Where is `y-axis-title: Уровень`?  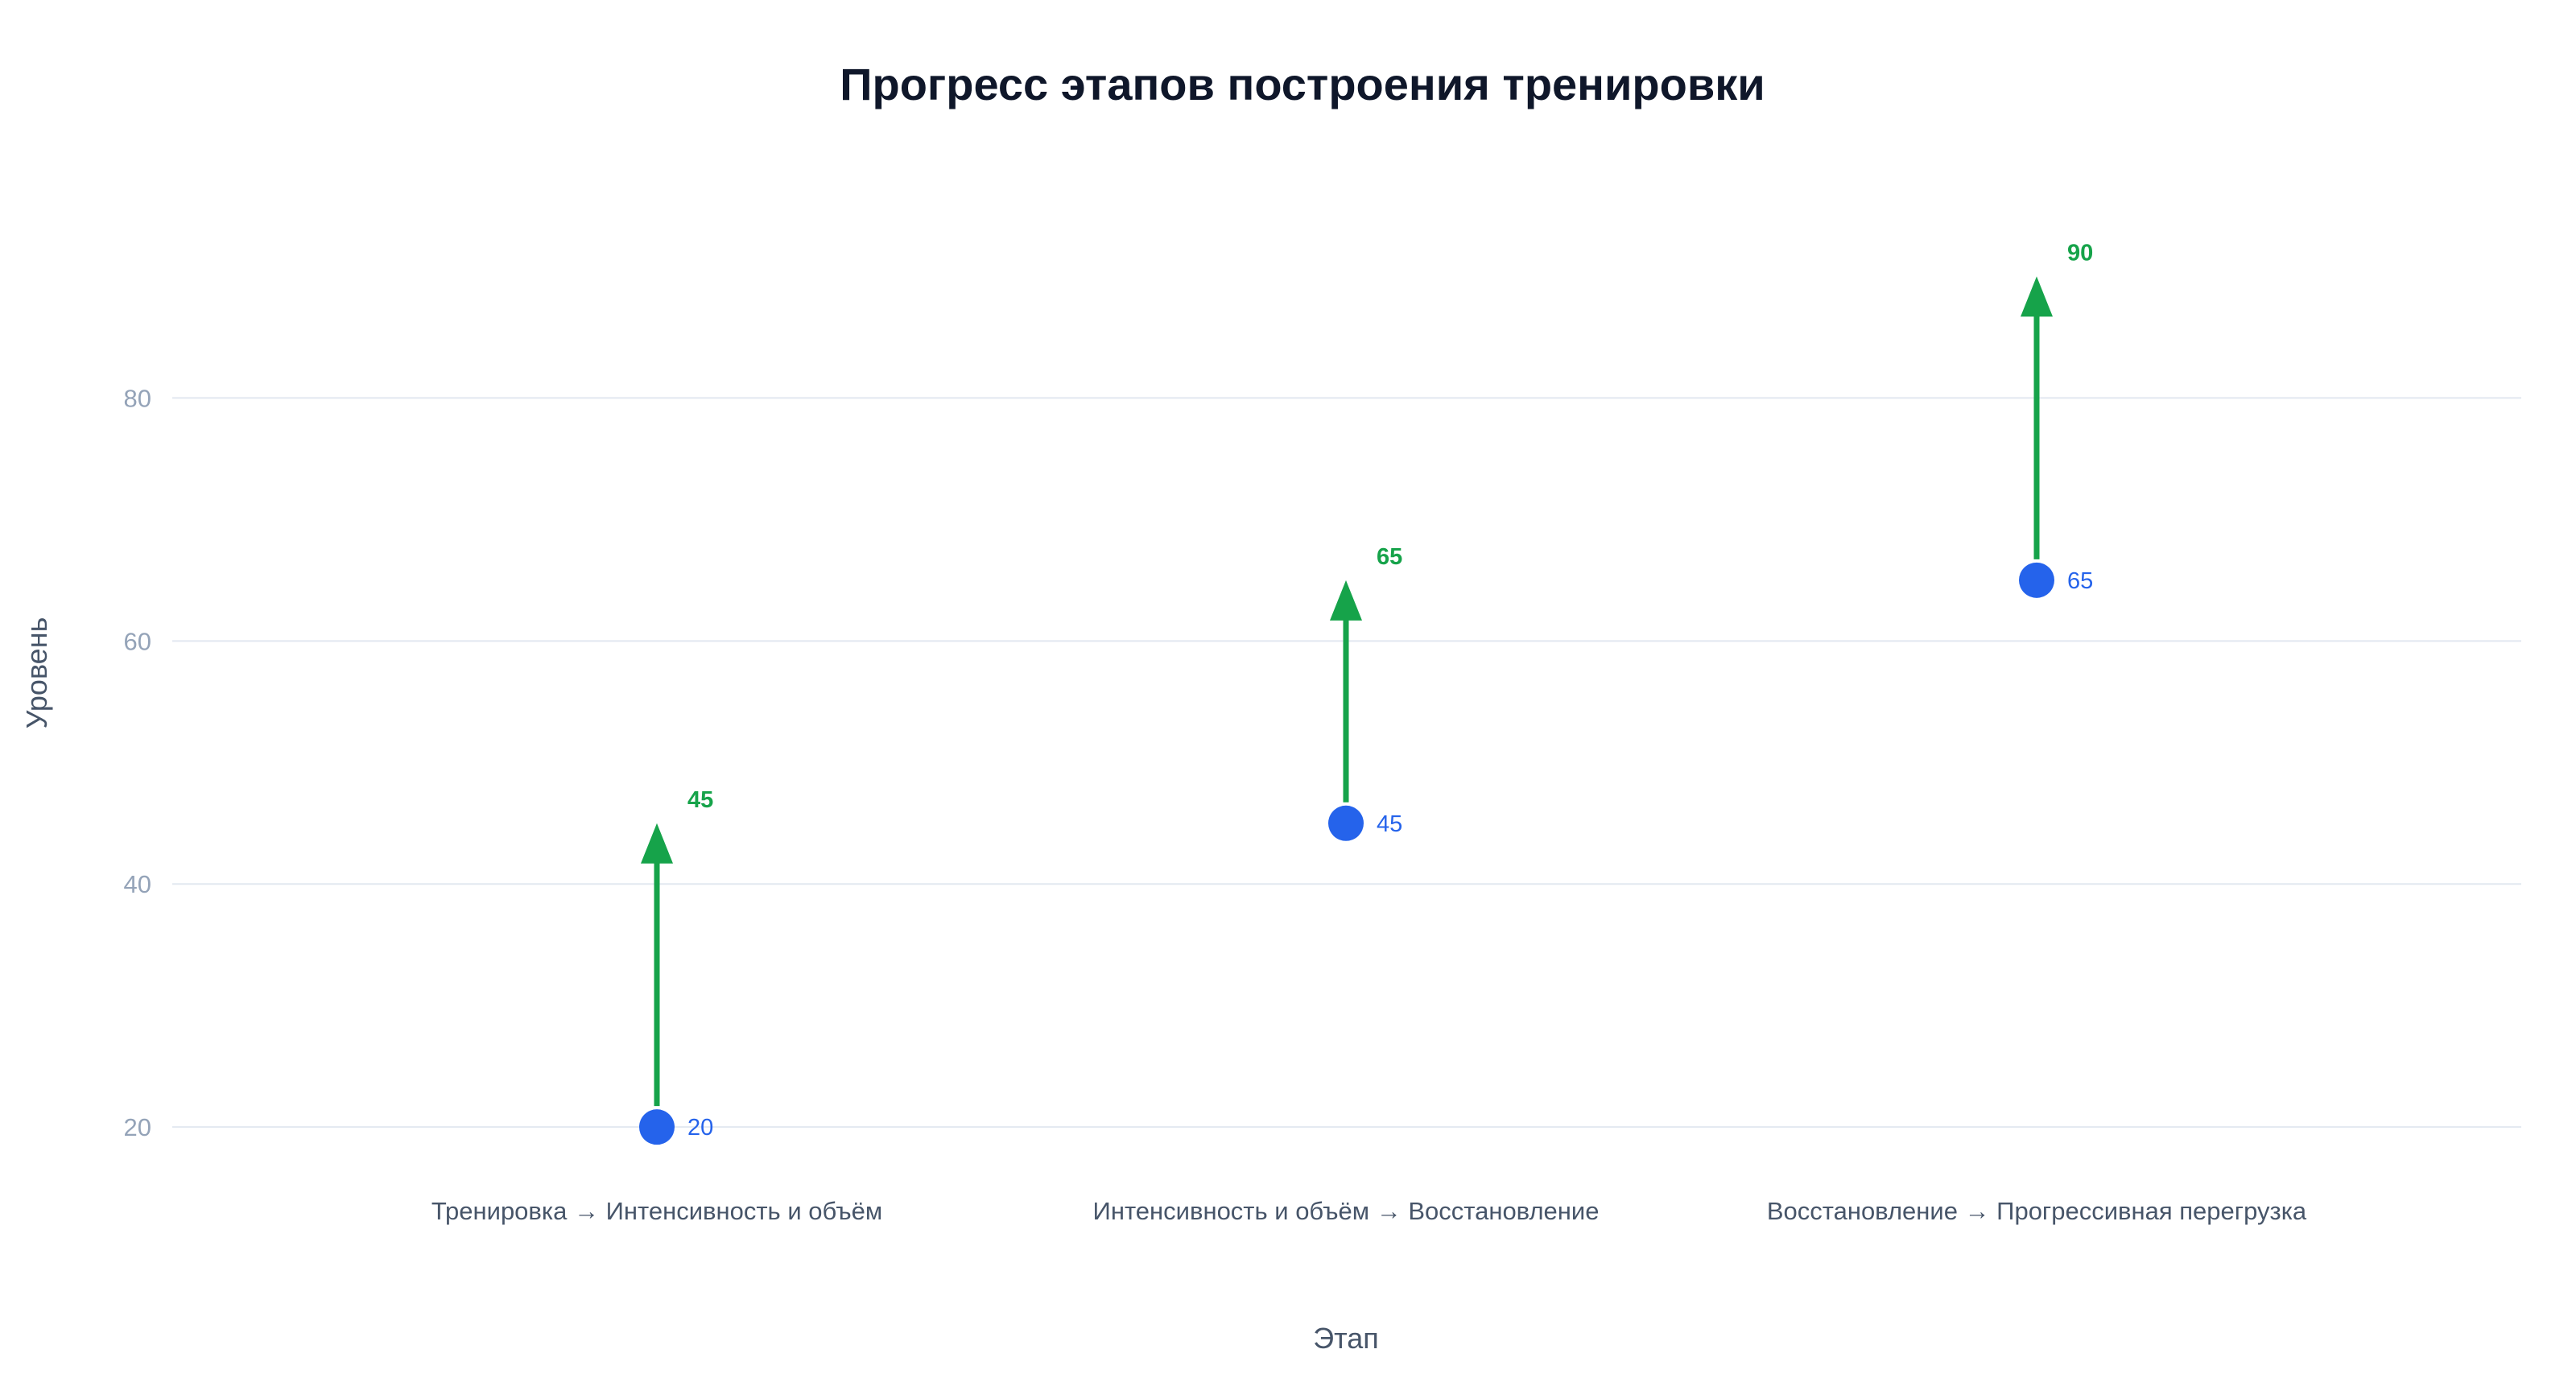
y-axis-title: Уровень is located at coordinates (36, 673).